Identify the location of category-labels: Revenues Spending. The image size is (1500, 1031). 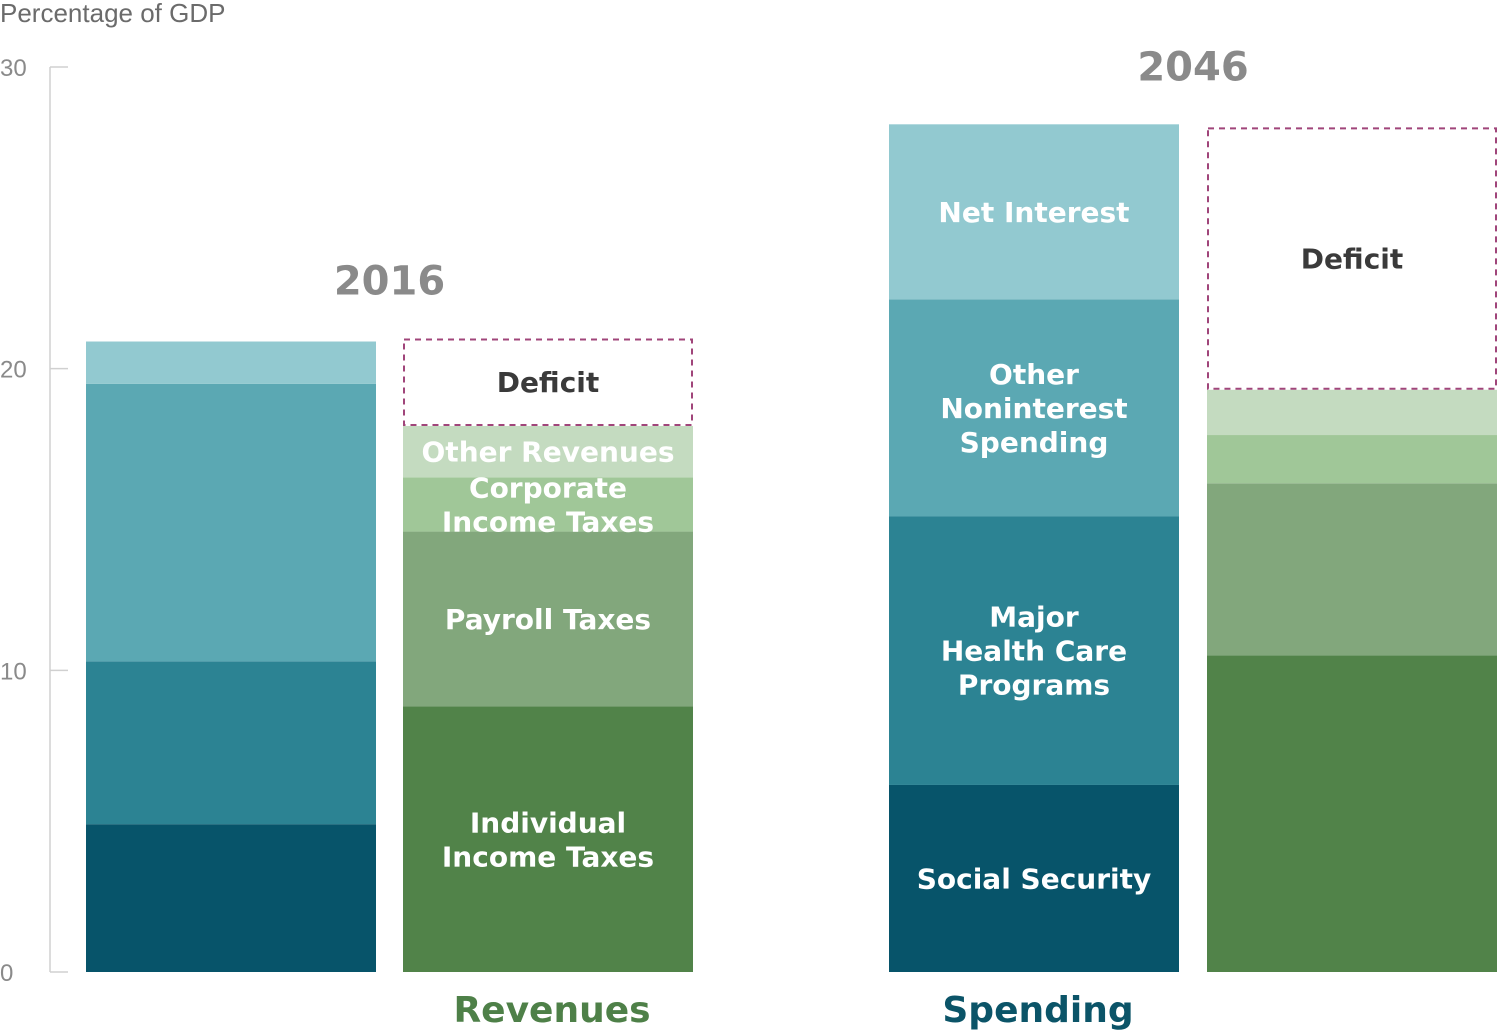
(793, 1010).